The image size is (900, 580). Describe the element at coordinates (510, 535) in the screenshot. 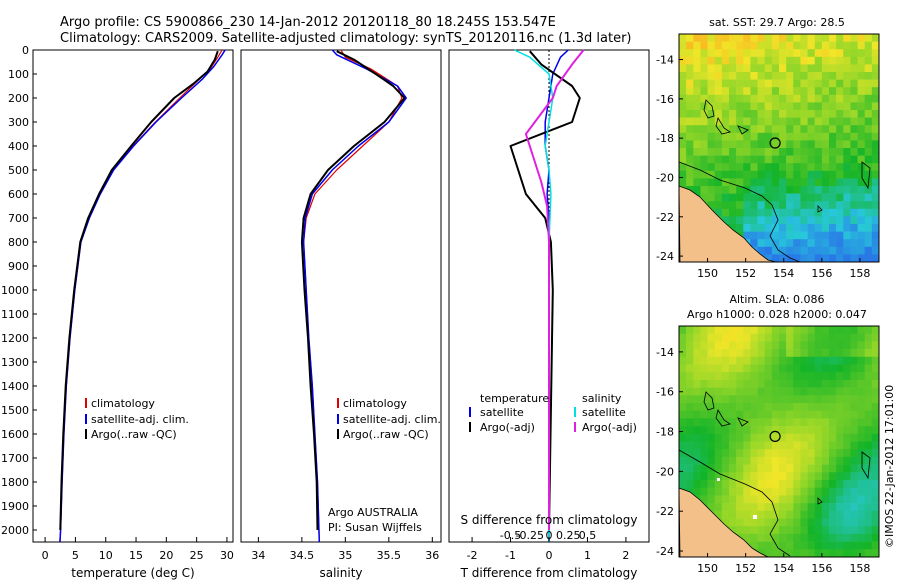

I see `diff-top-xtick-label: -0.5` at that location.